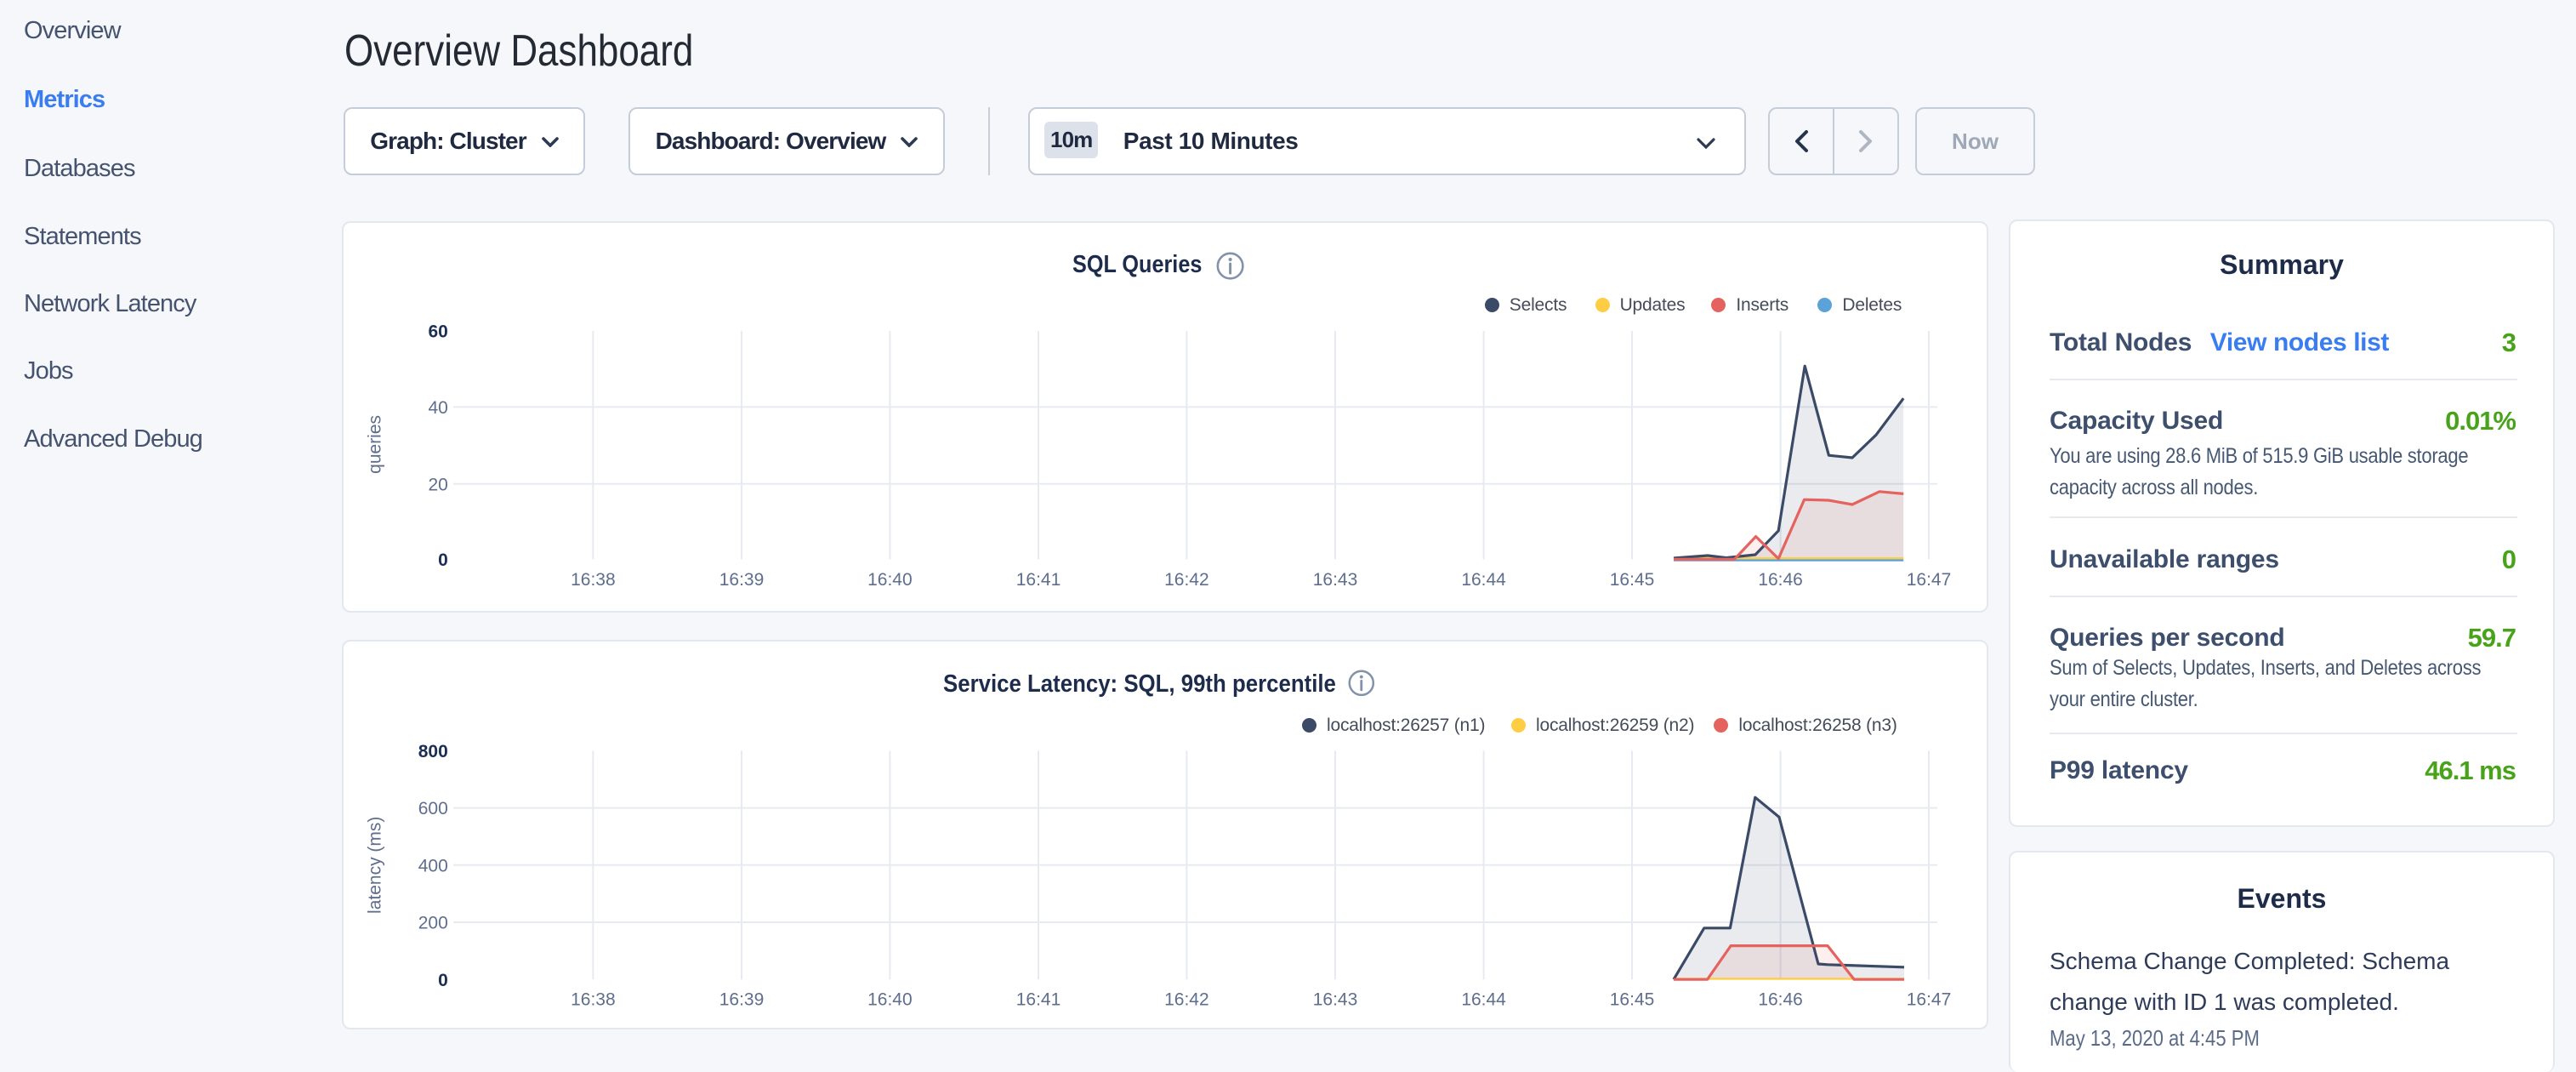 This screenshot has height=1072, width=2576. I want to click on svg-text: 400, so click(433, 865).